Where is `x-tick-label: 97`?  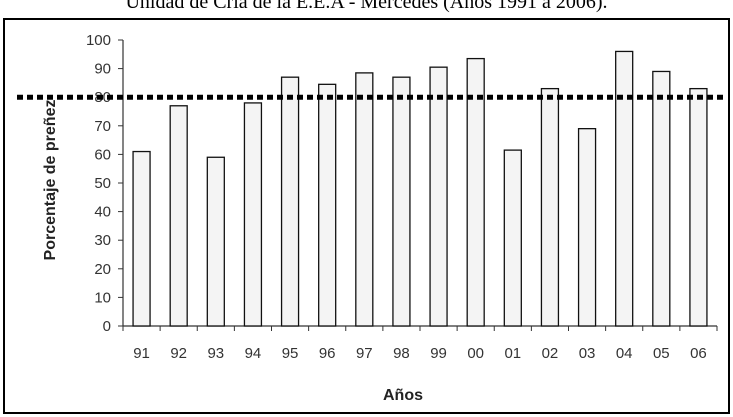
x-tick-label: 97 is located at coordinates (364, 353).